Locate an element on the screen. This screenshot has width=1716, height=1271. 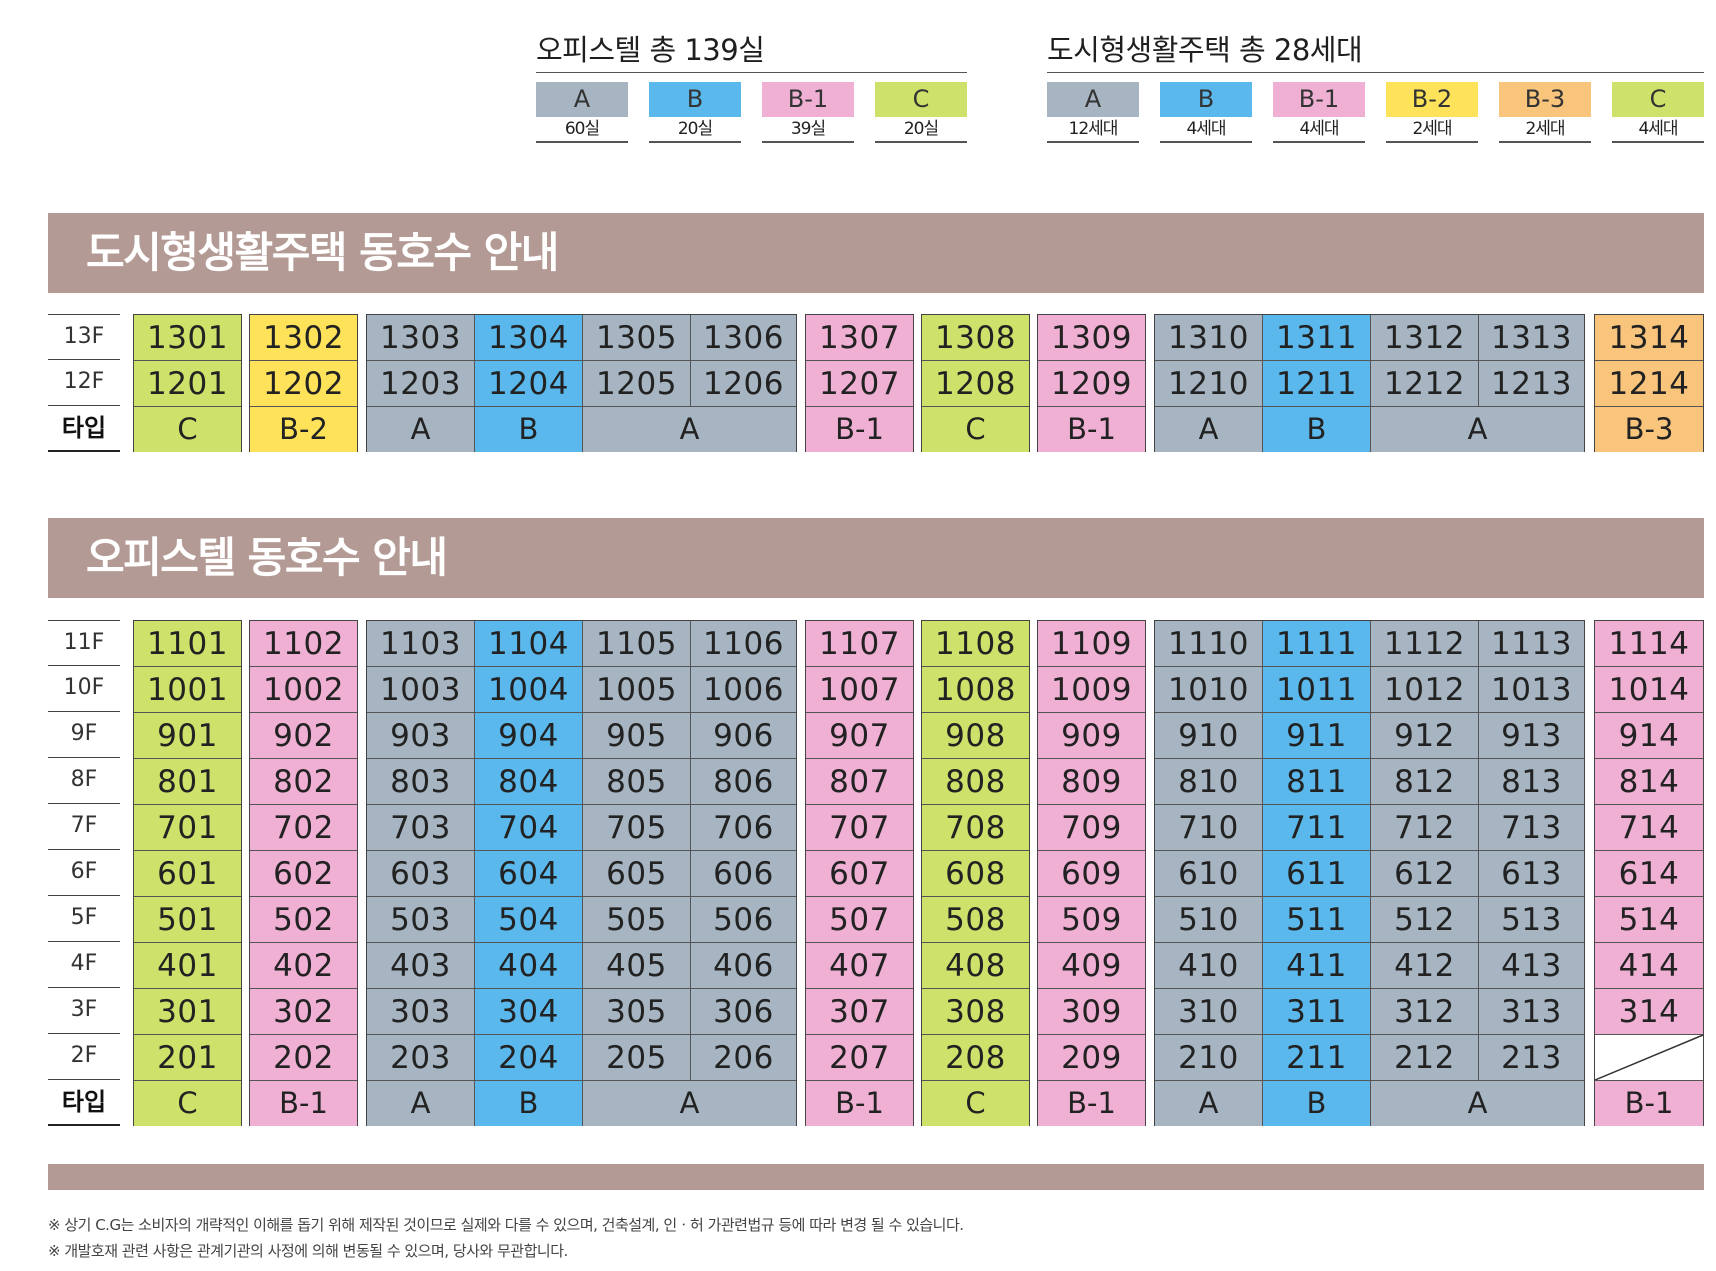
unit-columns: 1107 1007 907 807 707 607 507 407 307 207 is located at coordinates (859, 851).